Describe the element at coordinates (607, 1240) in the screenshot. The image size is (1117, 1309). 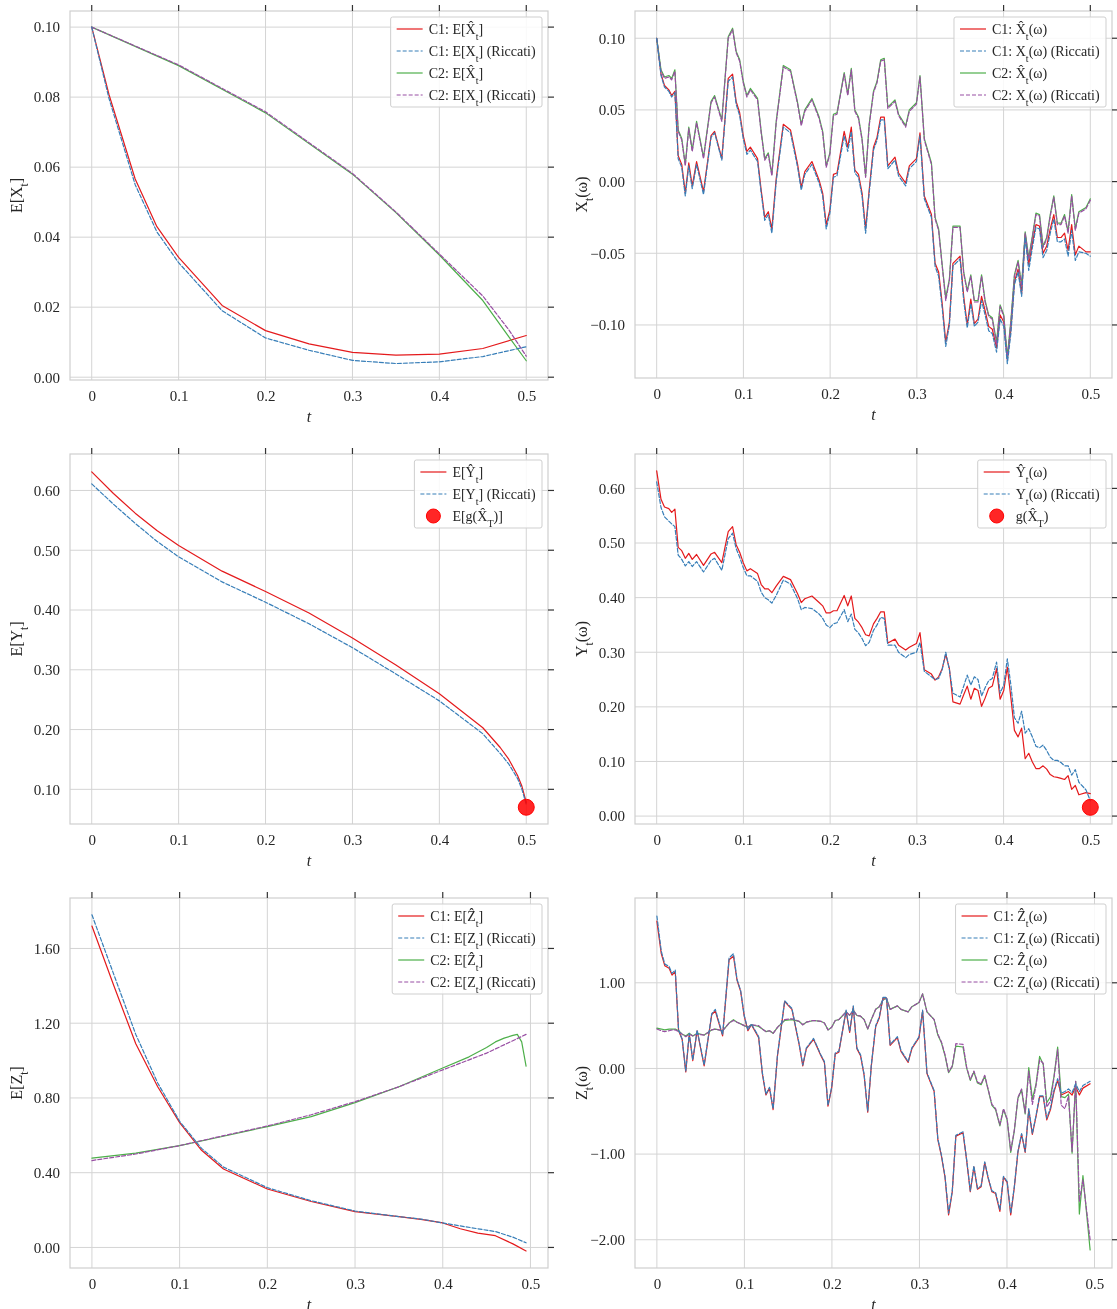
I see `y-tick-label: −2.00` at that location.